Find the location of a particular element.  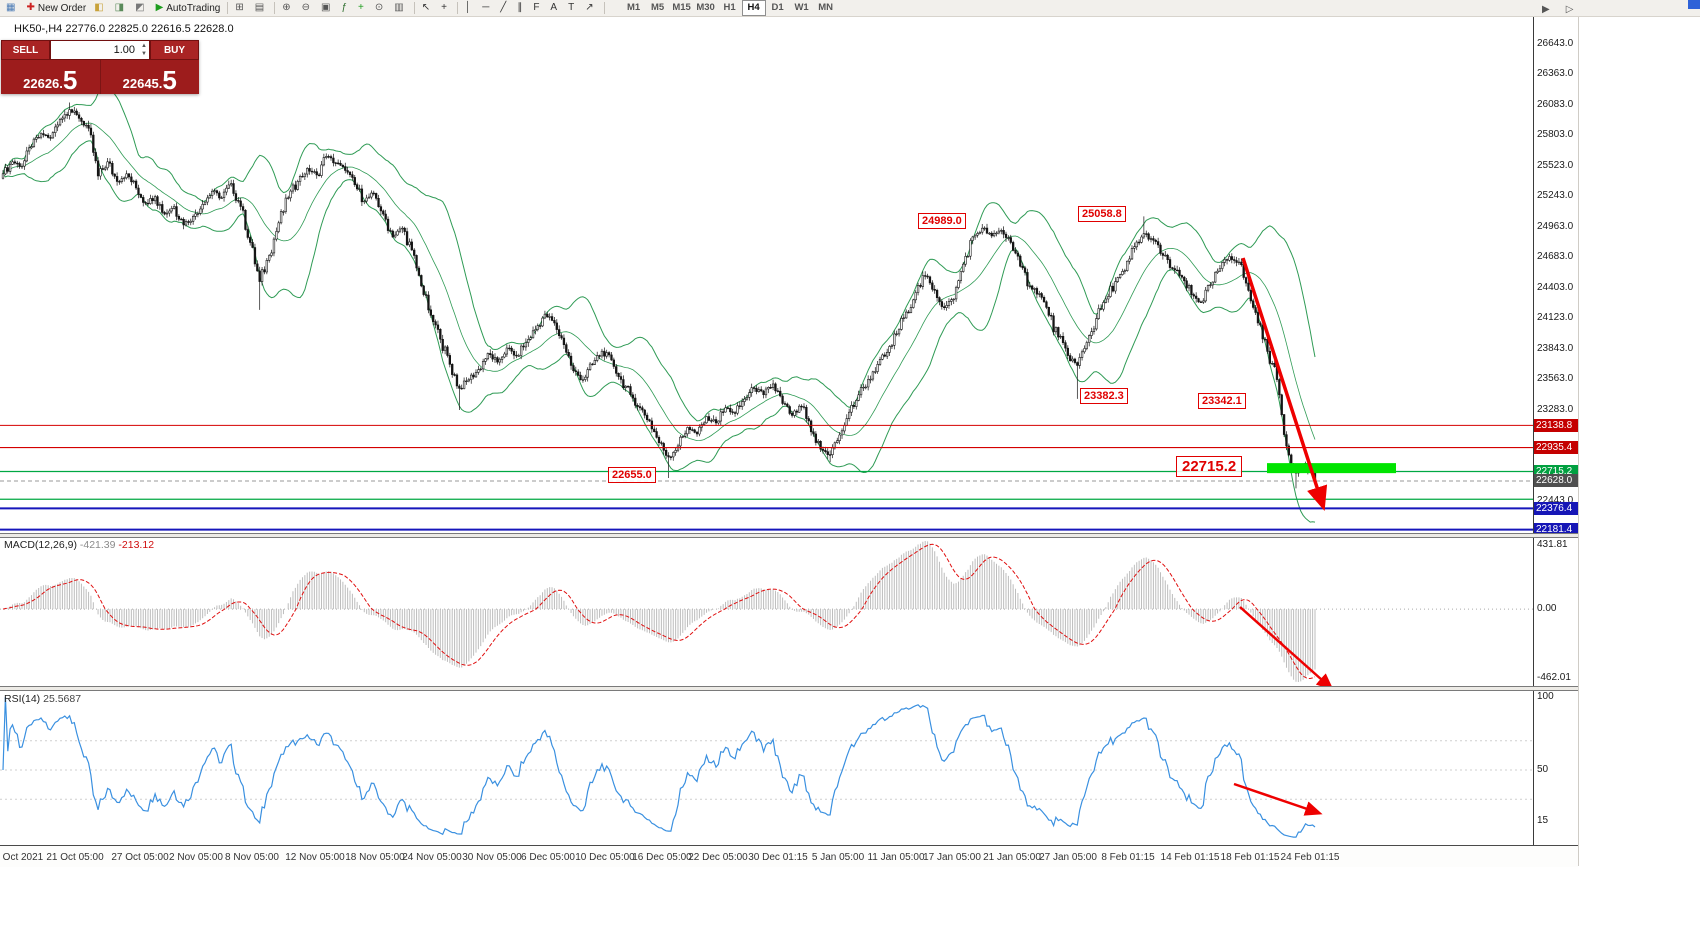

trendline-icon: ╱ is located at coordinates (503, 7).